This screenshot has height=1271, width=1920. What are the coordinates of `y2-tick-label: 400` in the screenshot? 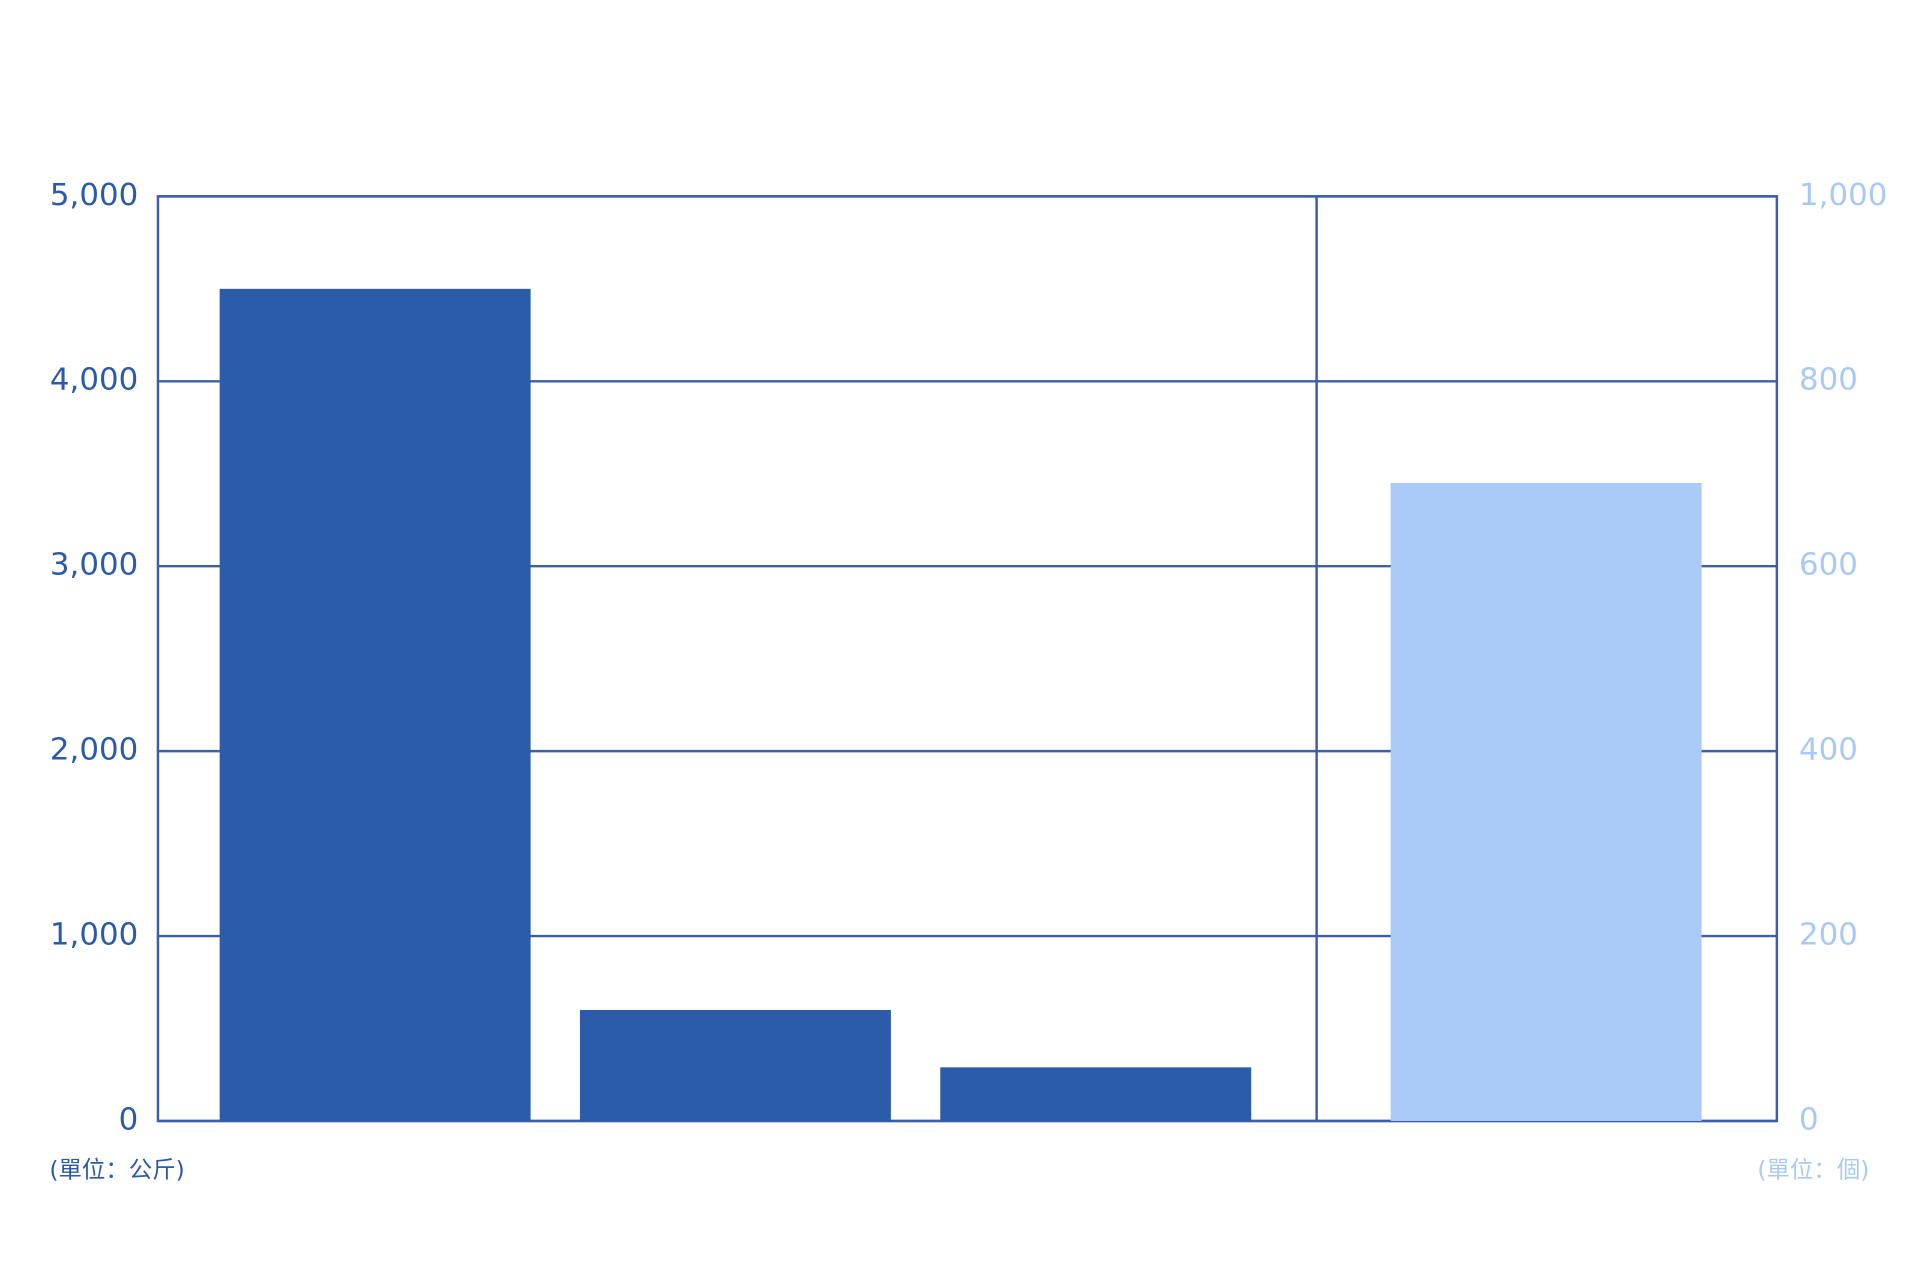 It's located at (1828, 750).